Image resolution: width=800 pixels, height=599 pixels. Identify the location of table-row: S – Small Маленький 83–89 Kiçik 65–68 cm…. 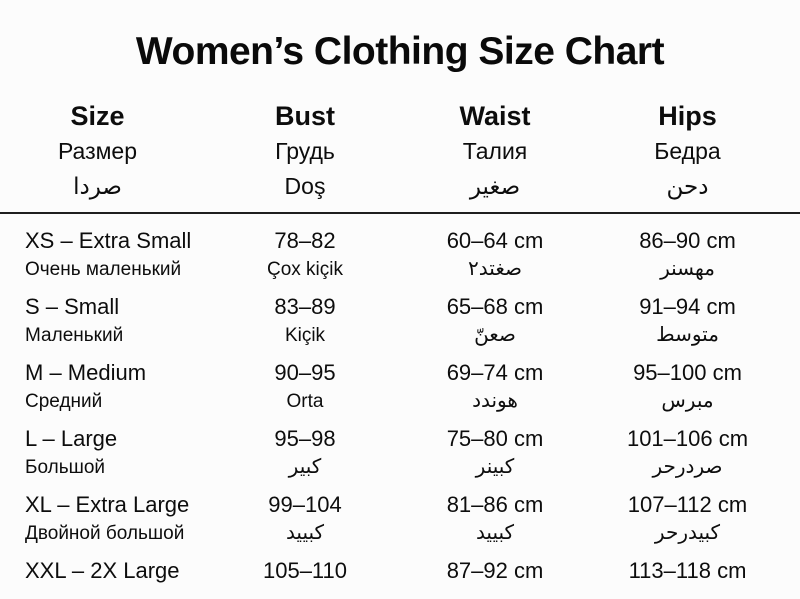
(400, 320).